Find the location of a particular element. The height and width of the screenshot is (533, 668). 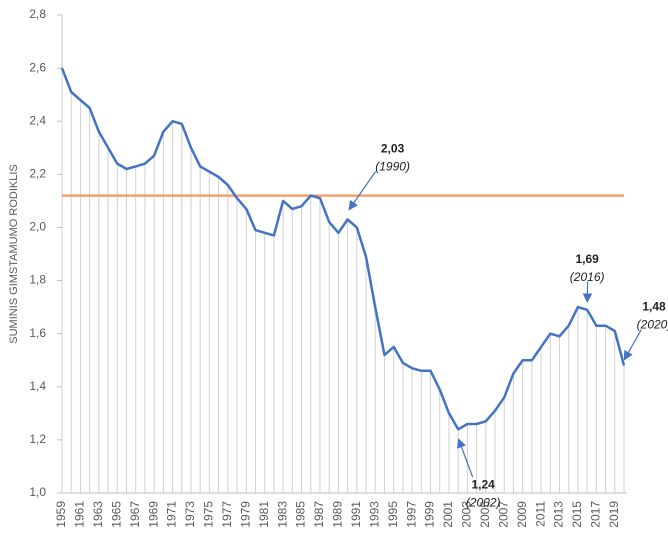

y-tick-label: 1,2 is located at coordinates (37, 439).